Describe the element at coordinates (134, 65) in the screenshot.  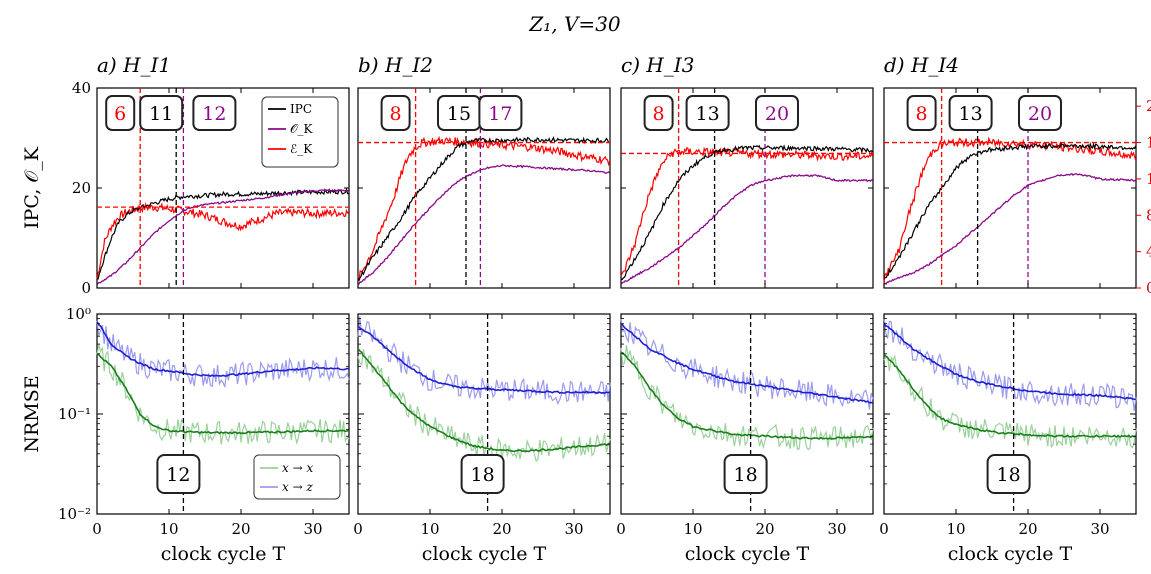
I see `panel-title: a) H_I1` at that location.